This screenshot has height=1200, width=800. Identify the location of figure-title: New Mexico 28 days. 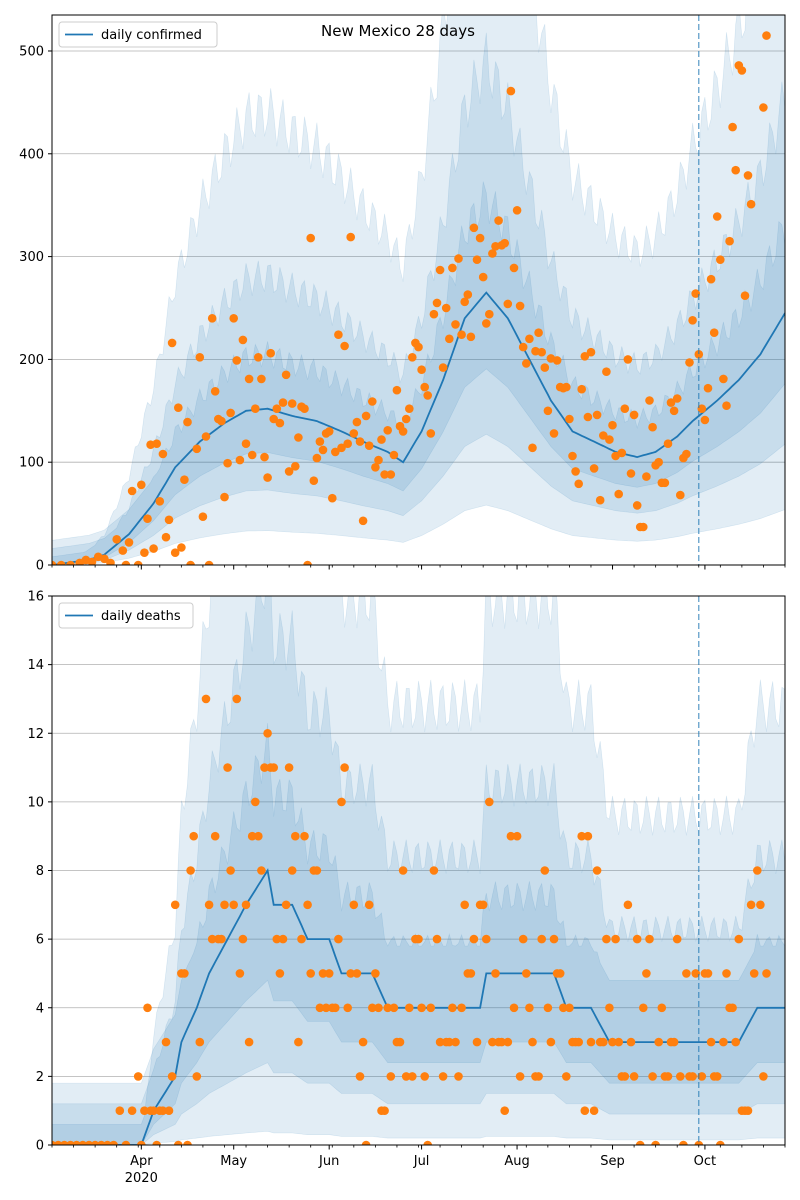
(398, 31).